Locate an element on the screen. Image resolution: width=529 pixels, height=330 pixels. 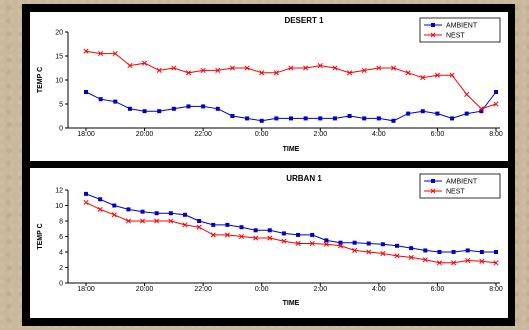
legend-label: NEST is located at coordinates (455, 36).